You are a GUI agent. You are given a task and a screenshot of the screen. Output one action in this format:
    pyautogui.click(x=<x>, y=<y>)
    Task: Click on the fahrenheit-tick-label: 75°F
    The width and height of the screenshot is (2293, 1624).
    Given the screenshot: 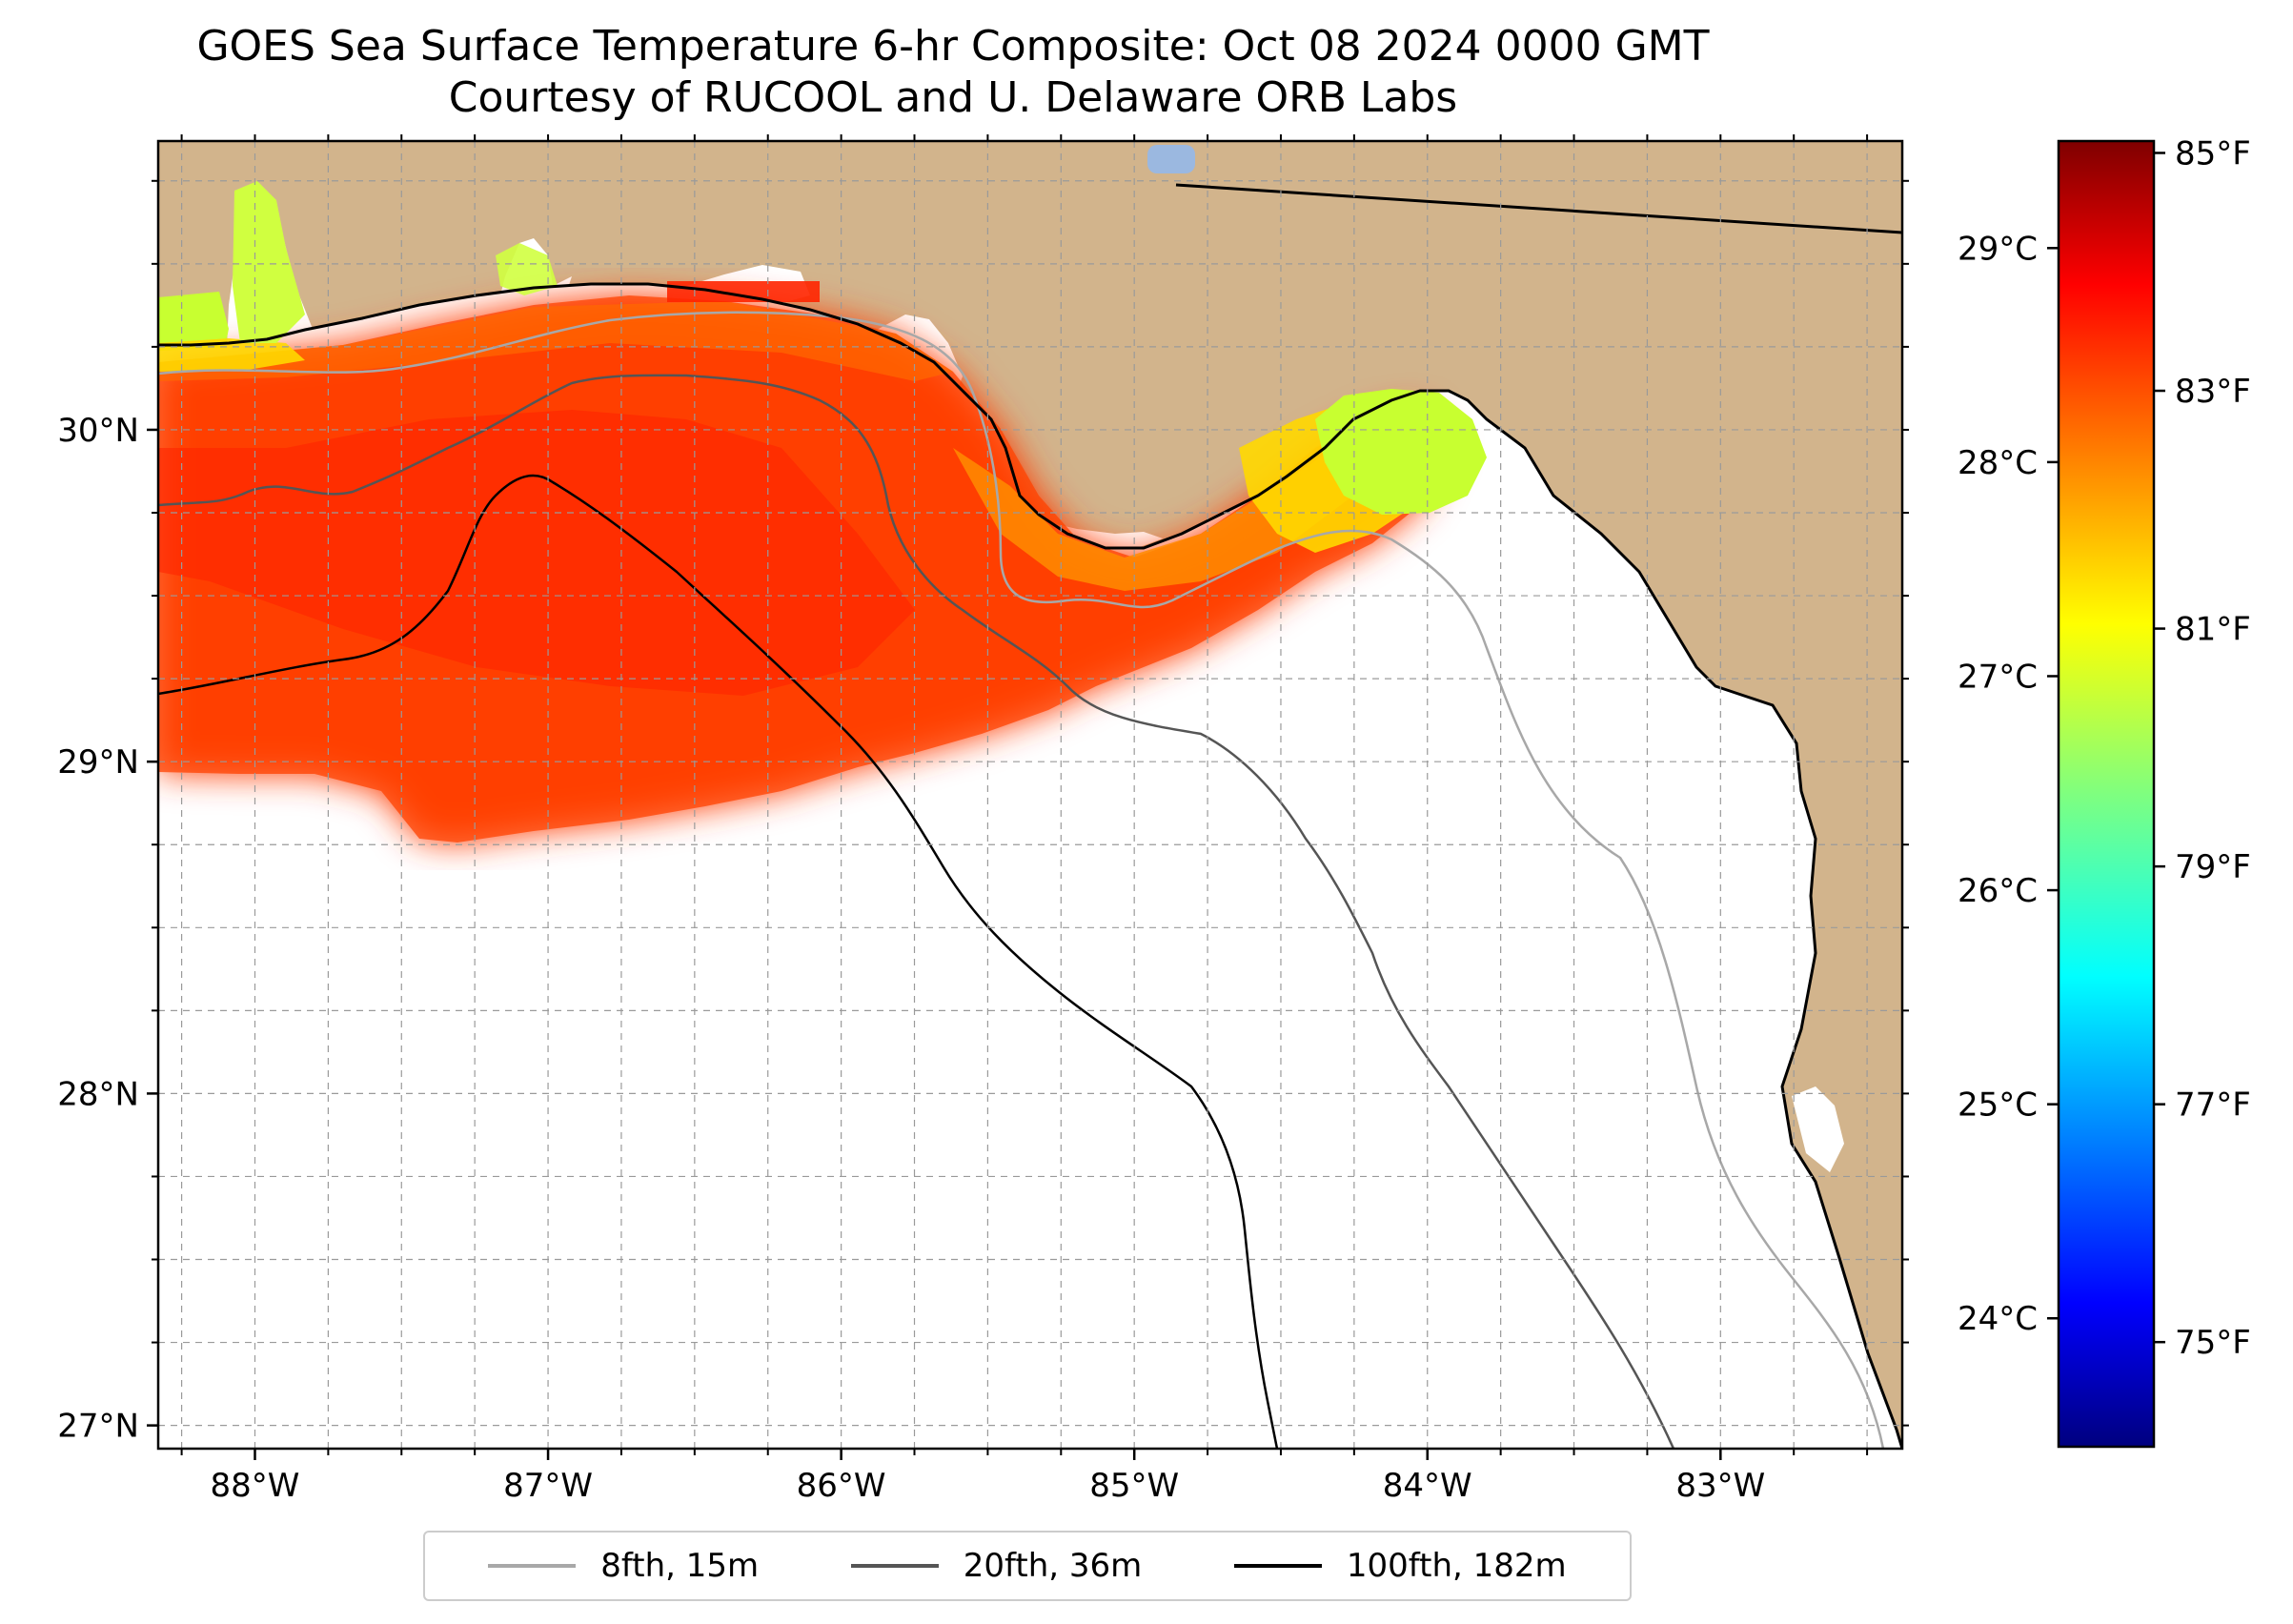 What is the action you would take?
    pyautogui.click(x=2213, y=1343)
    